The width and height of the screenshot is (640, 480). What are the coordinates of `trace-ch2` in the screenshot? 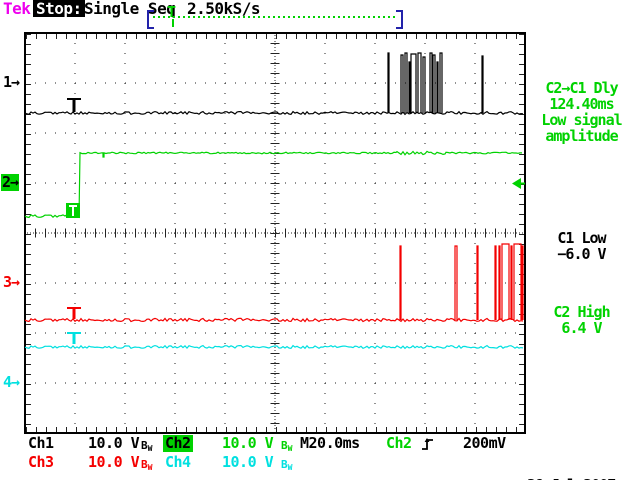 It's located at (273, 184).